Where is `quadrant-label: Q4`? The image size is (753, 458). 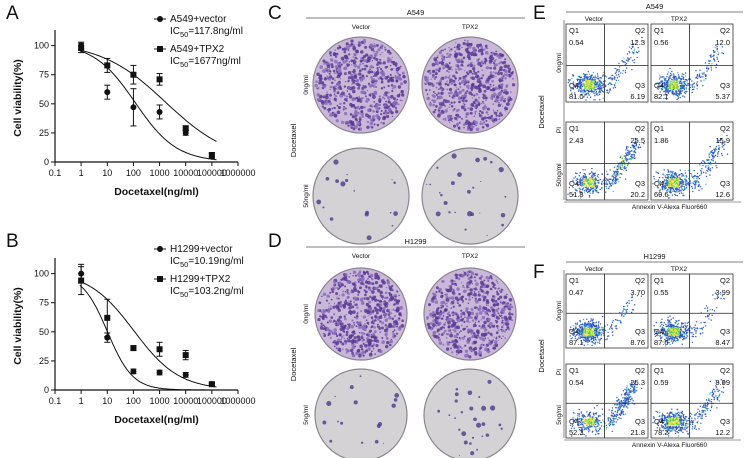 quadrant-label: Q4 is located at coordinates (574, 183).